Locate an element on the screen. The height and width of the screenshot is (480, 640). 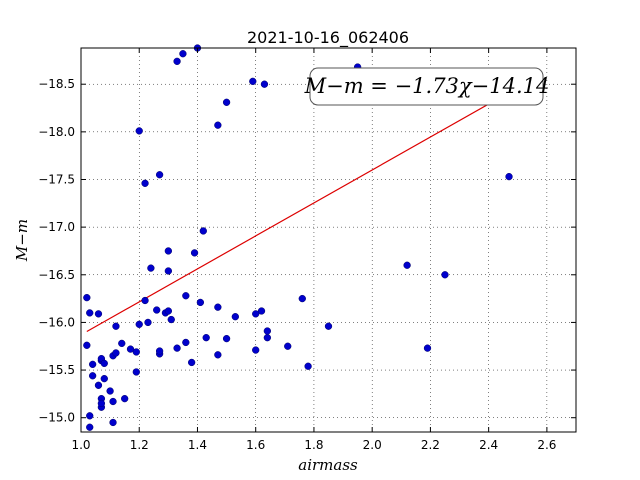
x-axis-label: airmass is located at coordinates (328, 465).